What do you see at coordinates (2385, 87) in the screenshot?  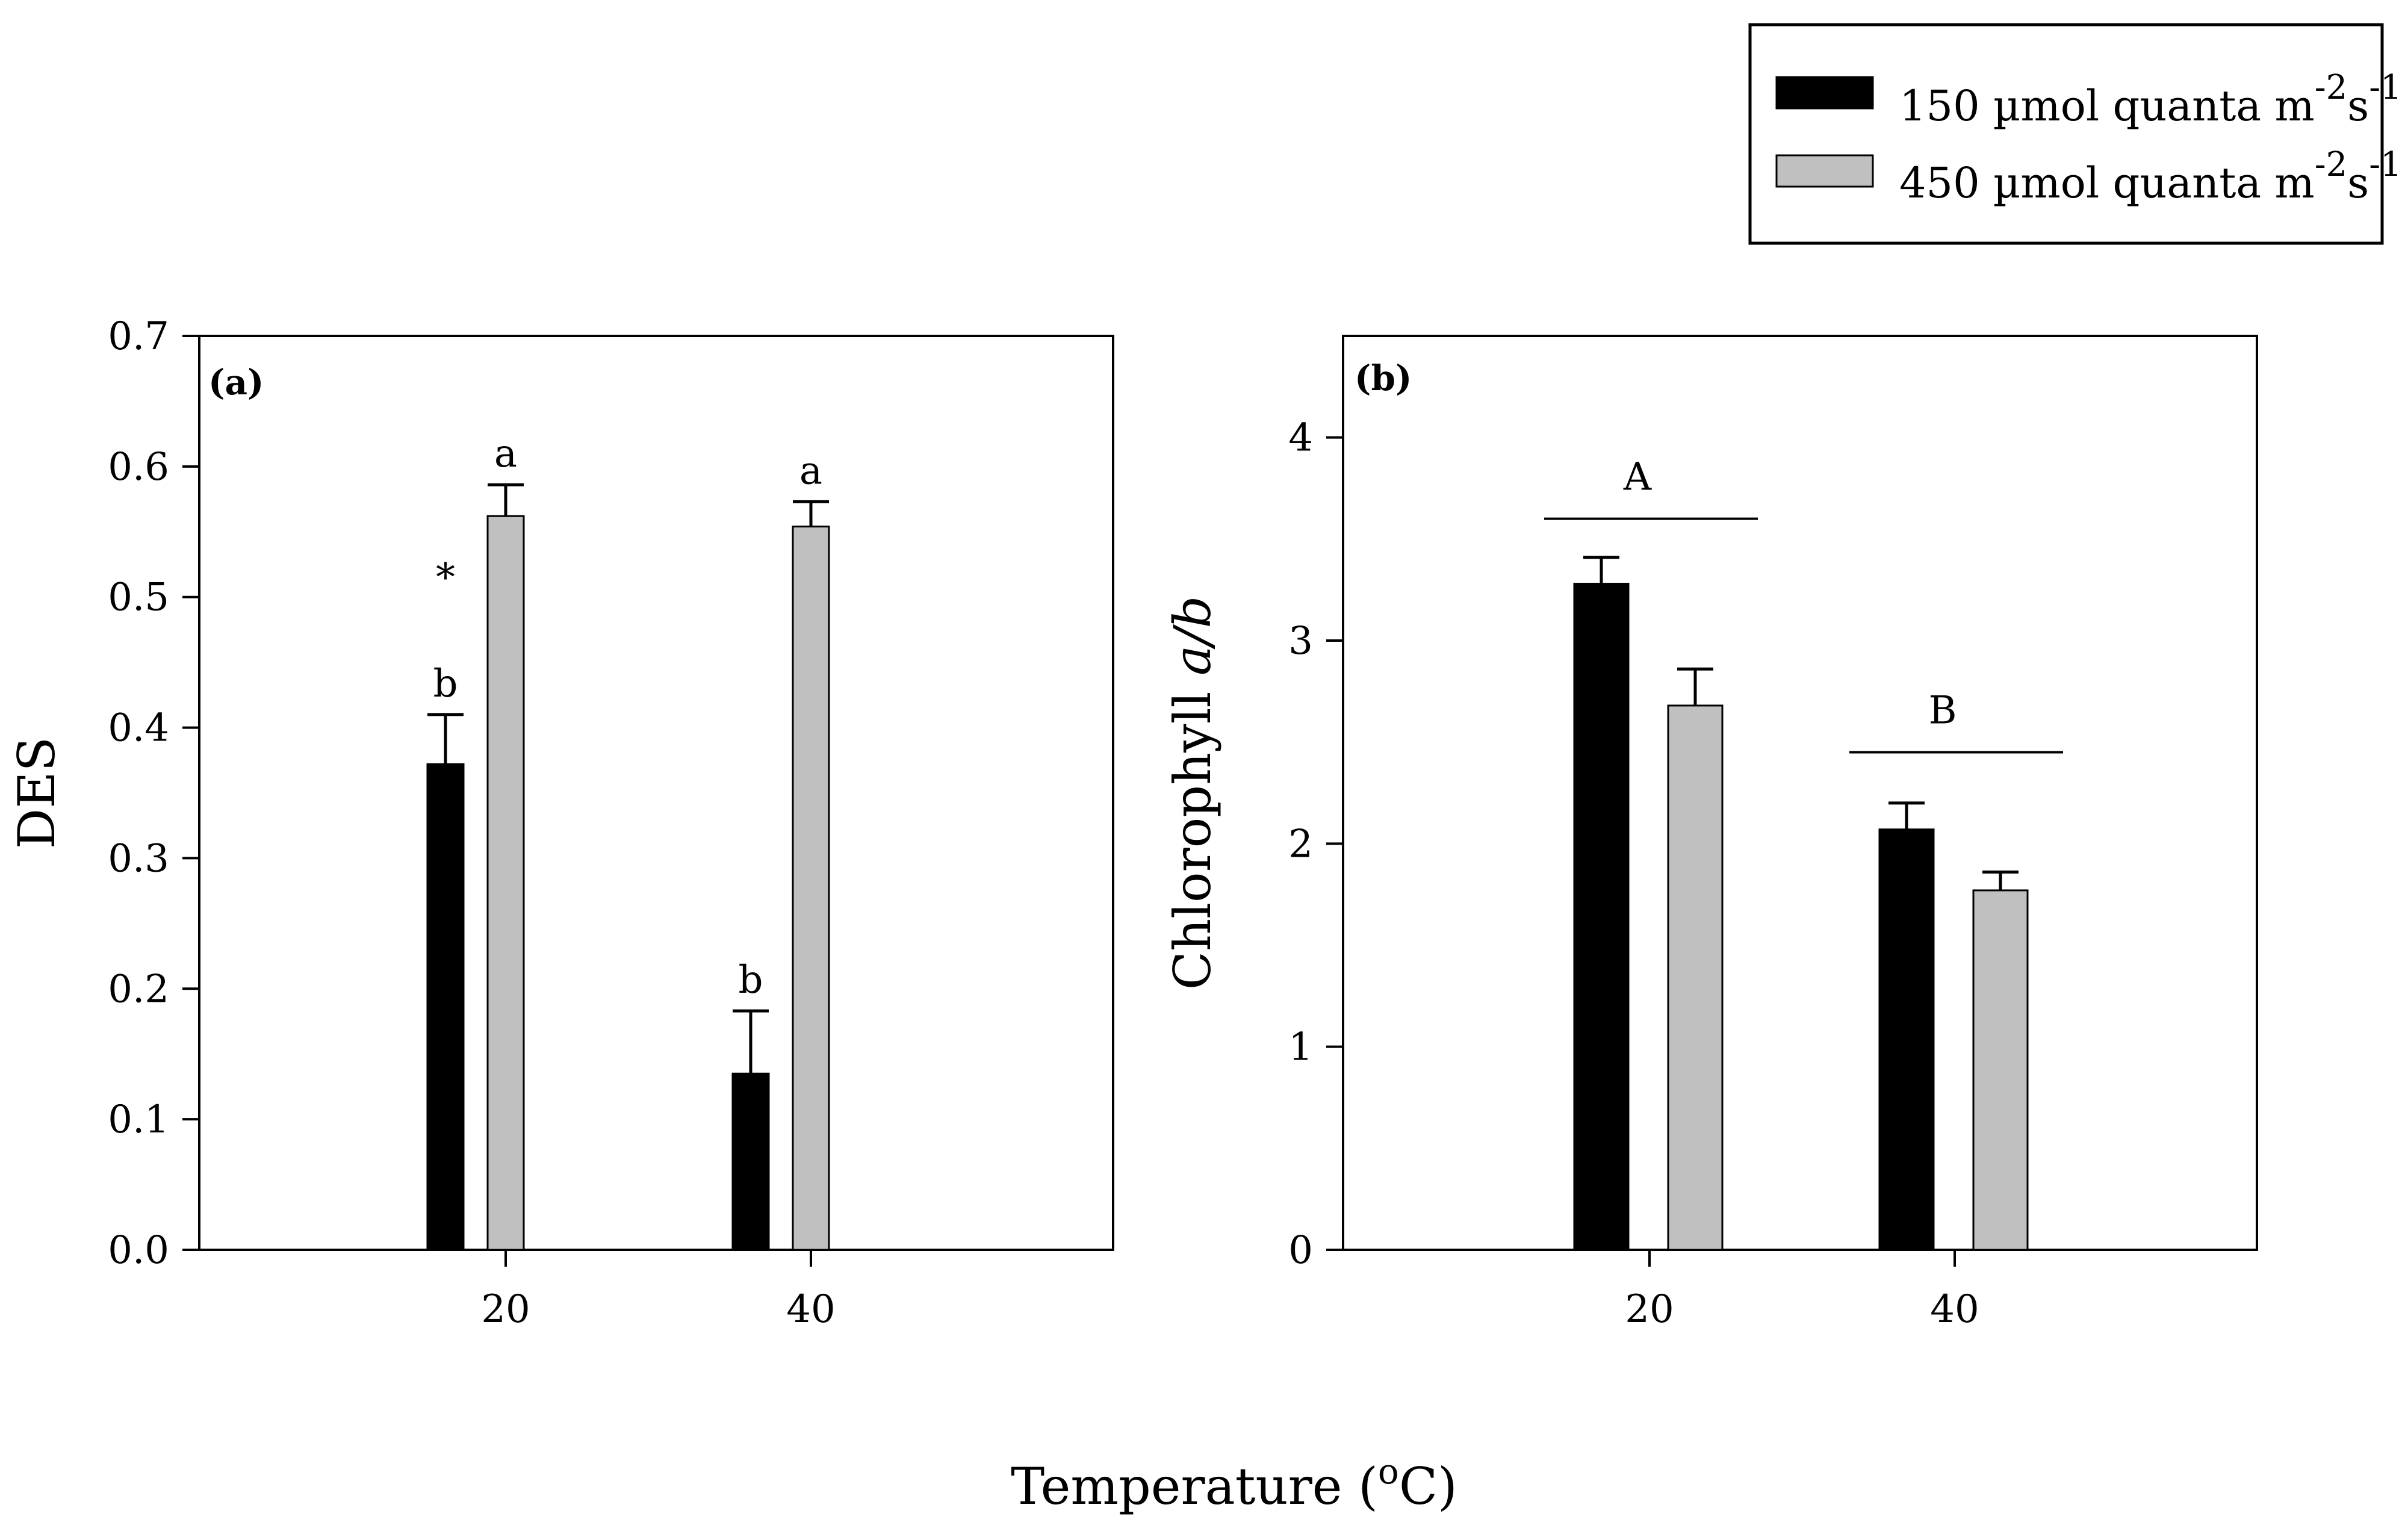 I see `legend-150-sup2: -1` at bounding box center [2385, 87].